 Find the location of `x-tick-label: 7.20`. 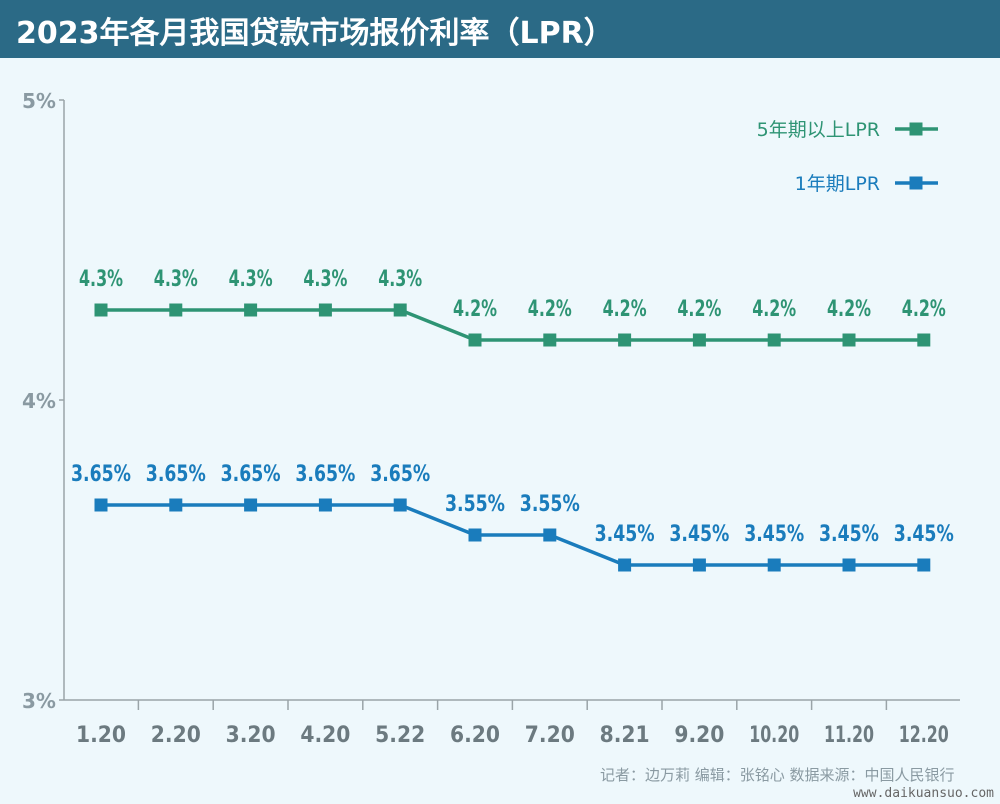

x-tick-label: 7.20 is located at coordinates (550, 735).